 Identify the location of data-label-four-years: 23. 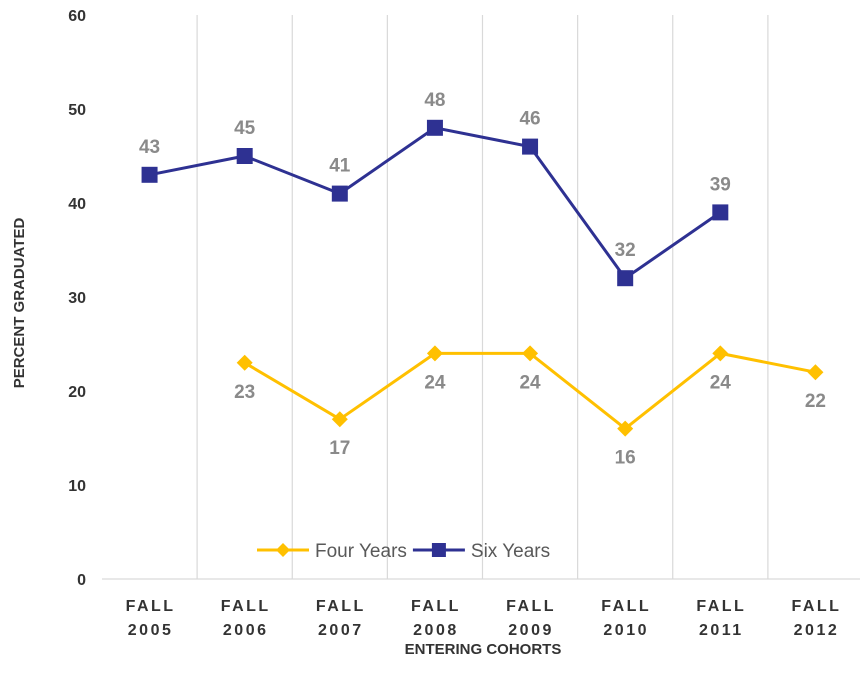
(244, 392).